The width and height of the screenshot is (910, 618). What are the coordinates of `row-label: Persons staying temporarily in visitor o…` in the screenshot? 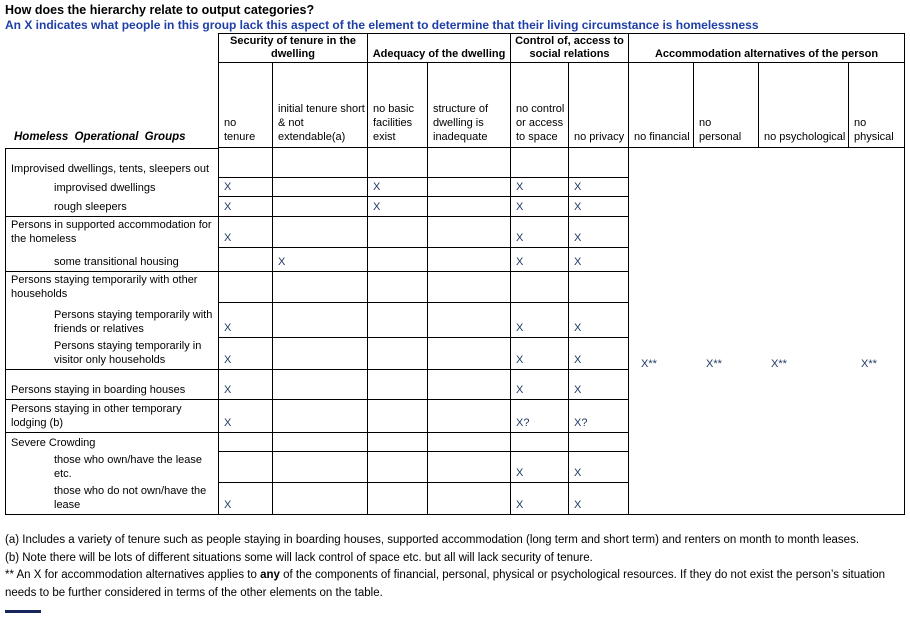 It's located at (111, 354).